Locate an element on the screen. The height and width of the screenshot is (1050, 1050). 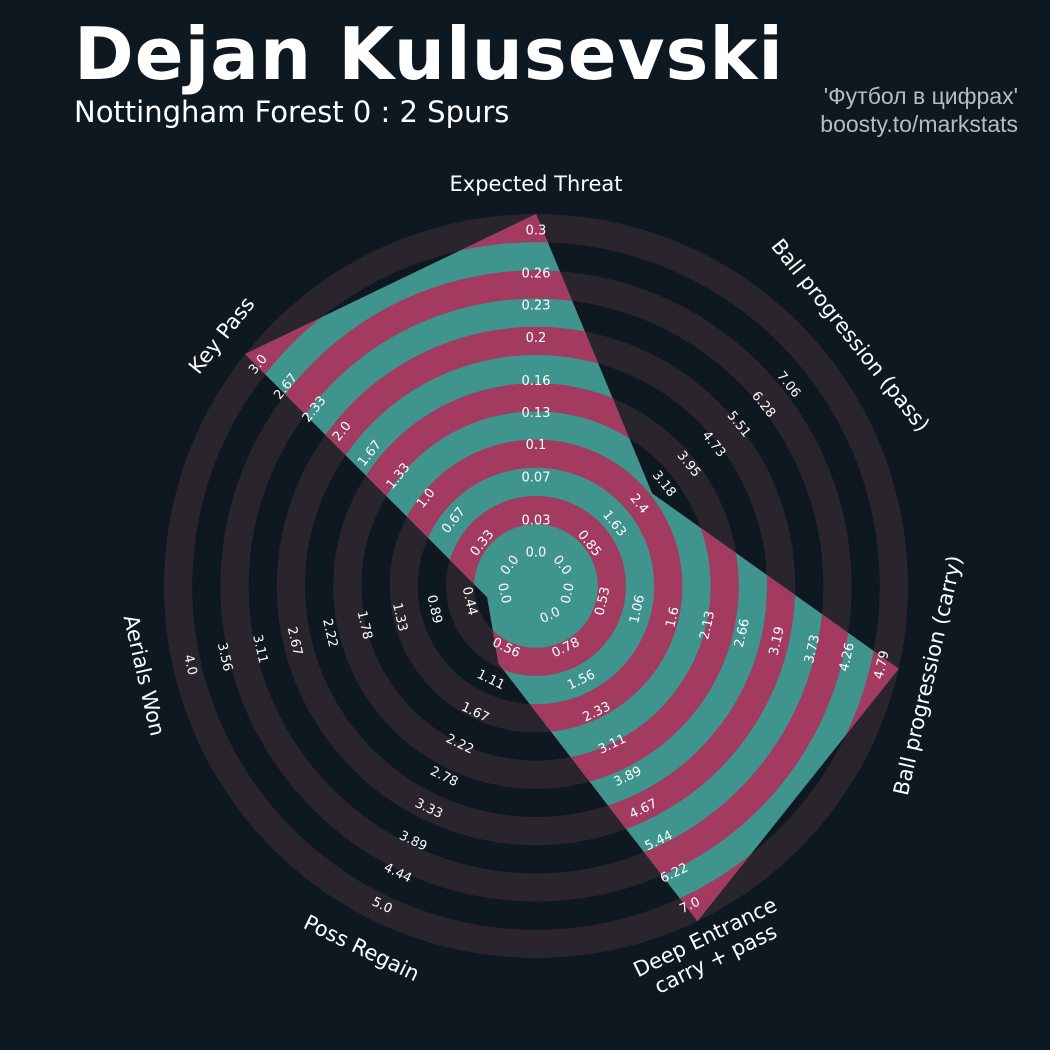
param-label: Aerials Won is located at coordinates (144, 676).